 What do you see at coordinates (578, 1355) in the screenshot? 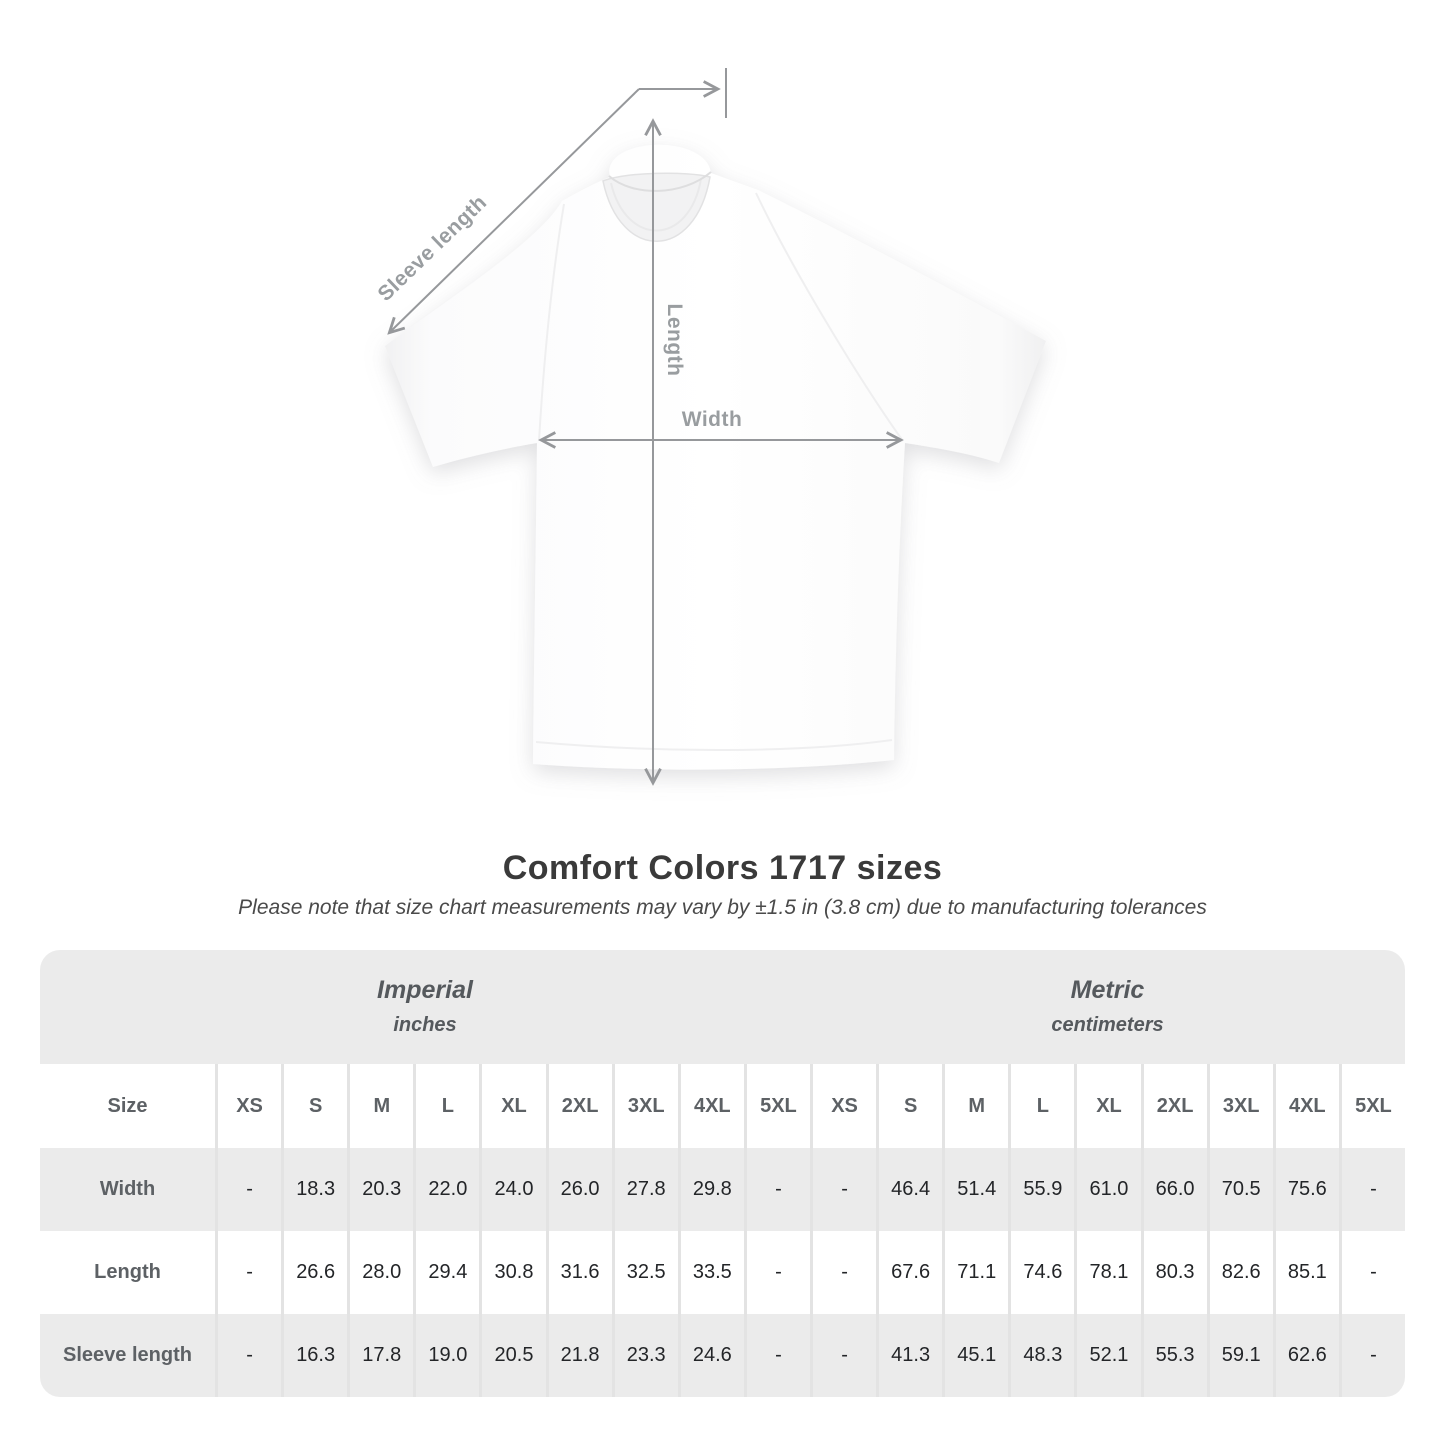
I see `value-cell: 21.8` at bounding box center [578, 1355].